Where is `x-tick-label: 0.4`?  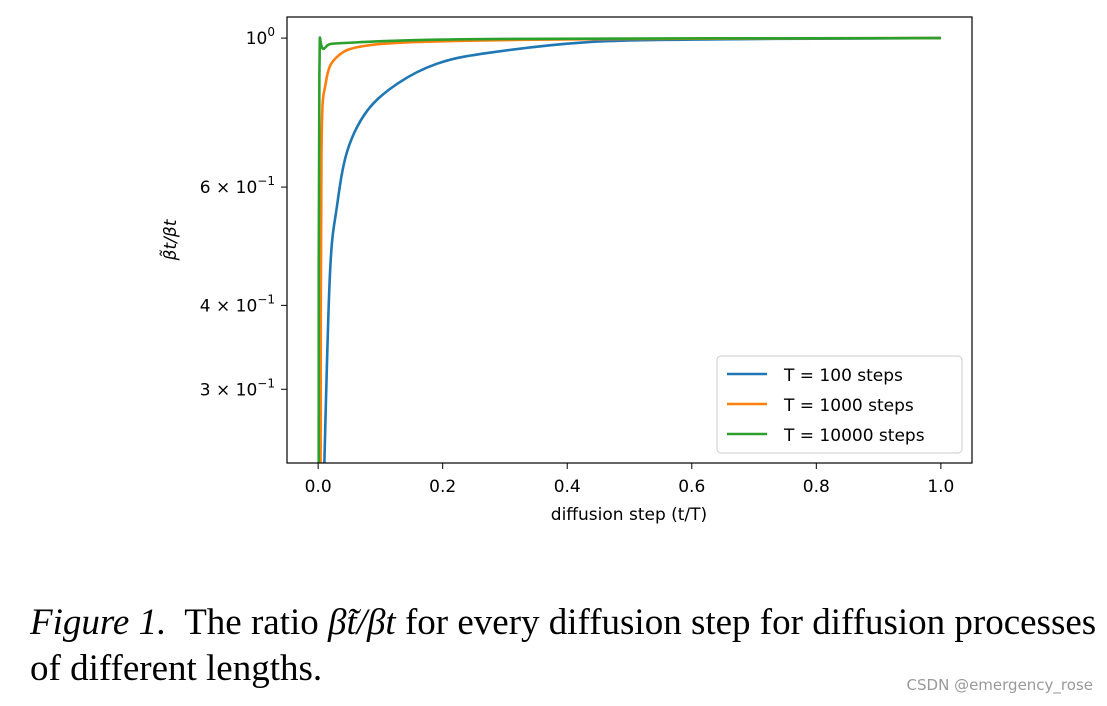 x-tick-label: 0.4 is located at coordinates (567, 487).